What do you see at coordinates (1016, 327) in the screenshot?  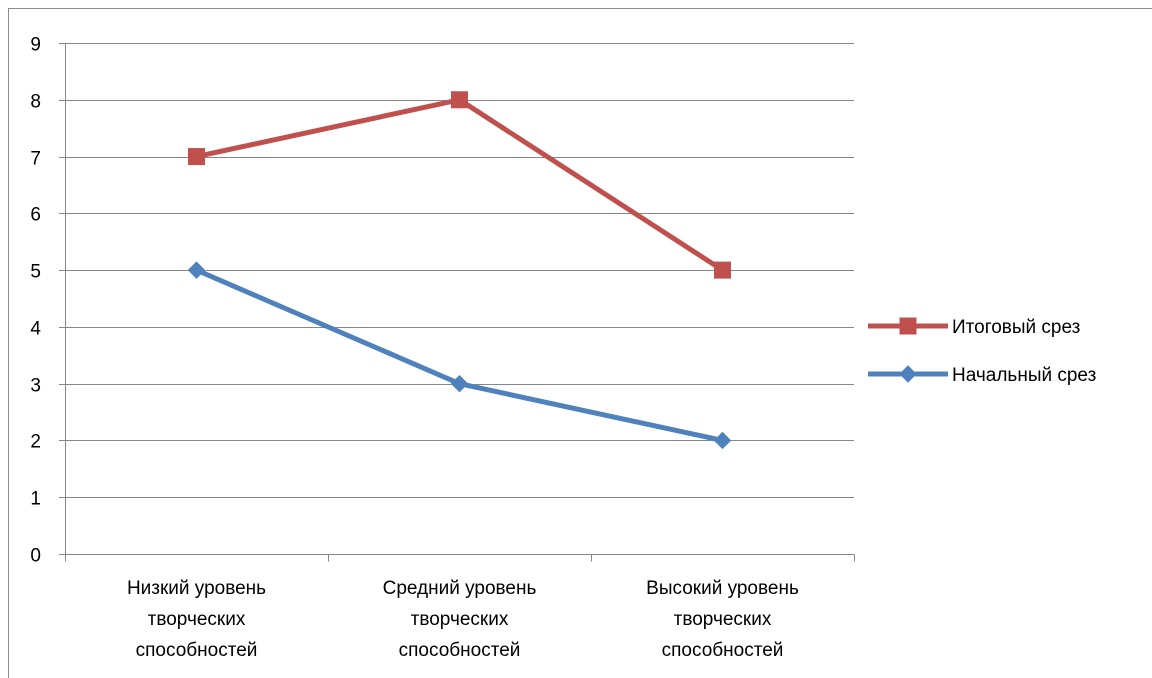 I see `legend-label: Итоговый срез` at bounding box center [1016, 327].